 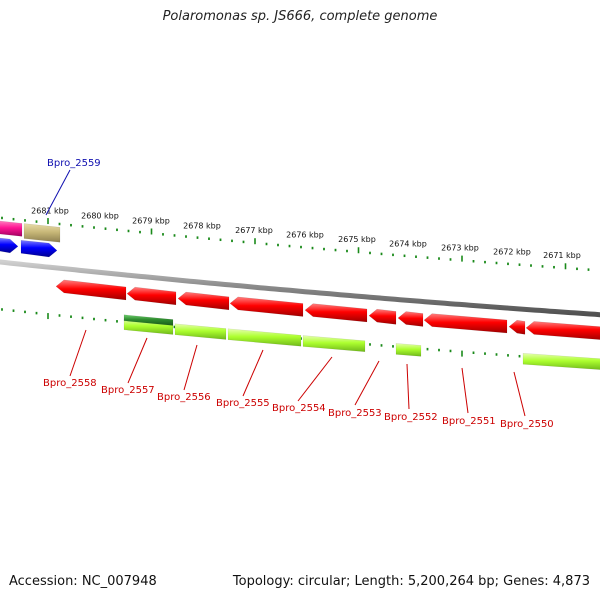 What do you see at coordinates (355, 413) in the screenshot?
I see `gene-label: Bpro_2553` at bounding box center [355, 413].